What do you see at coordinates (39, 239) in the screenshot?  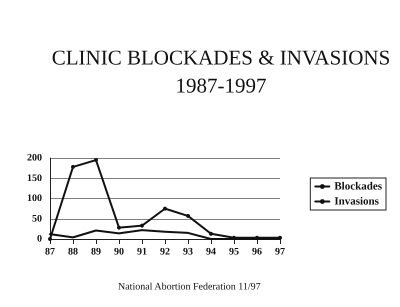 I see `y-tick-label: 0` at bounding box center [39, 239].